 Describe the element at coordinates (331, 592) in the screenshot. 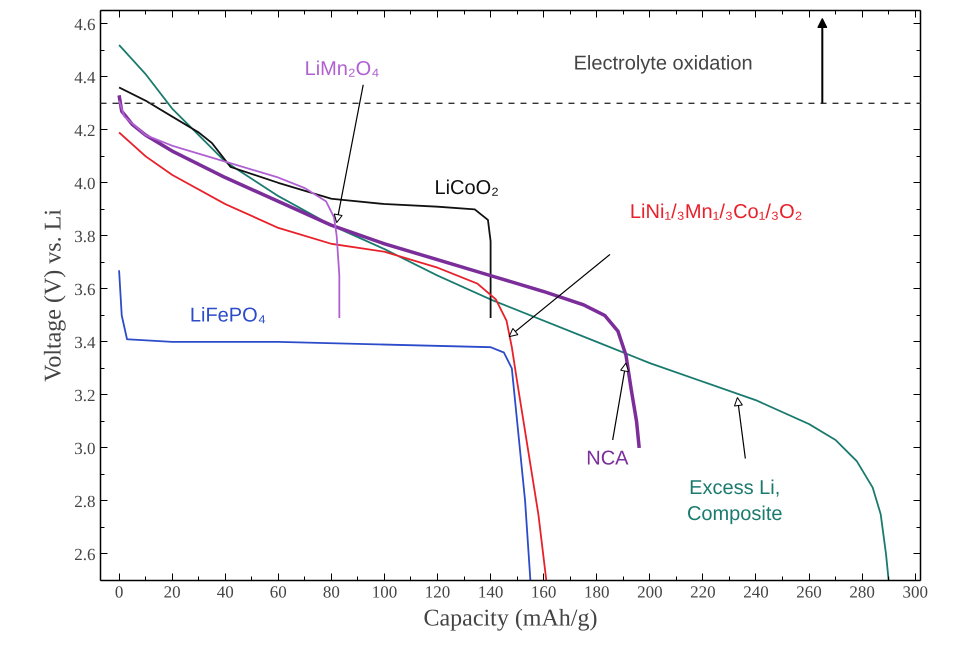

I see `x-tick-label: 80` at that location.